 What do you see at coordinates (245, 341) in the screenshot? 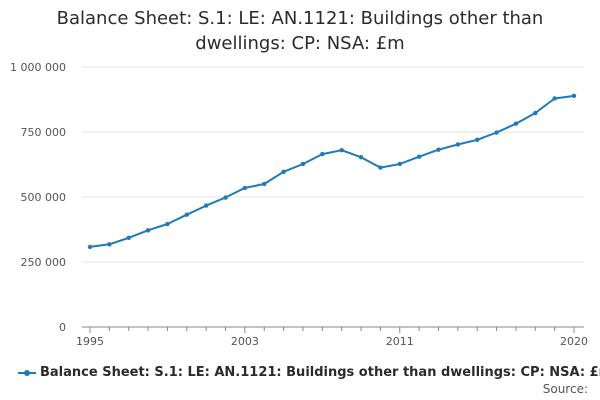
I see `x-tick-label: 2003` at bounding box center [245, 341].